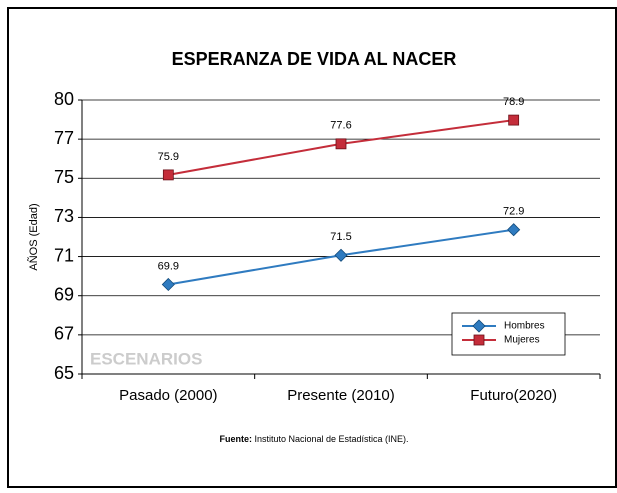 The image size is (617, 493). Describe the element at coordinates (340, 237) in the screenshot. I see `data-label: 71.5` at that location.